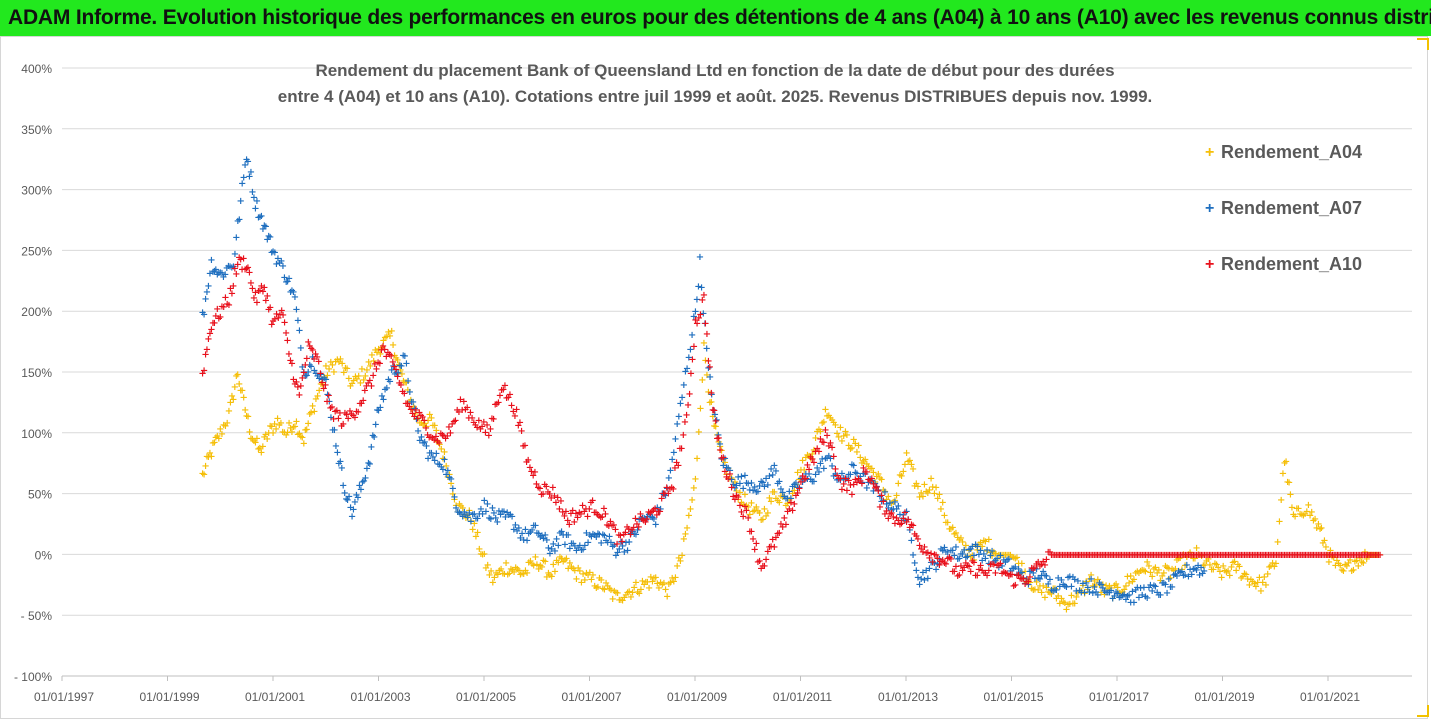  Describe the element at coordinates (1119, 697) in the screenshot. I see `x-tick-label: 01/01/2017` at that location.